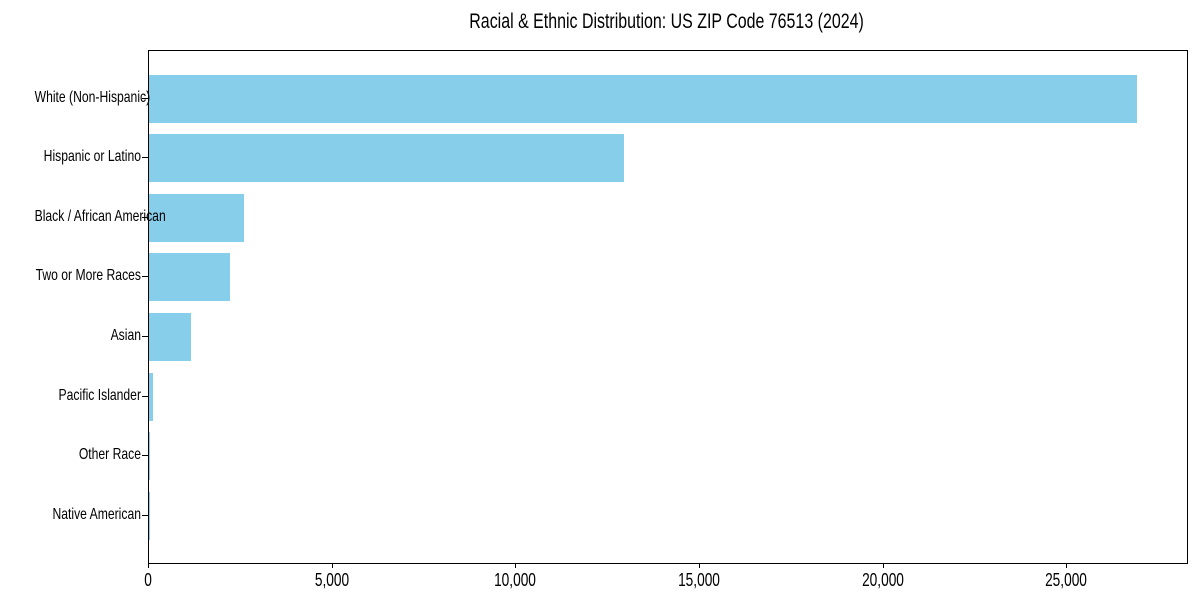  Describe the element at coordinates (515, 580) in the screenshot. I see `x-tick-label: 10,000` at that location.